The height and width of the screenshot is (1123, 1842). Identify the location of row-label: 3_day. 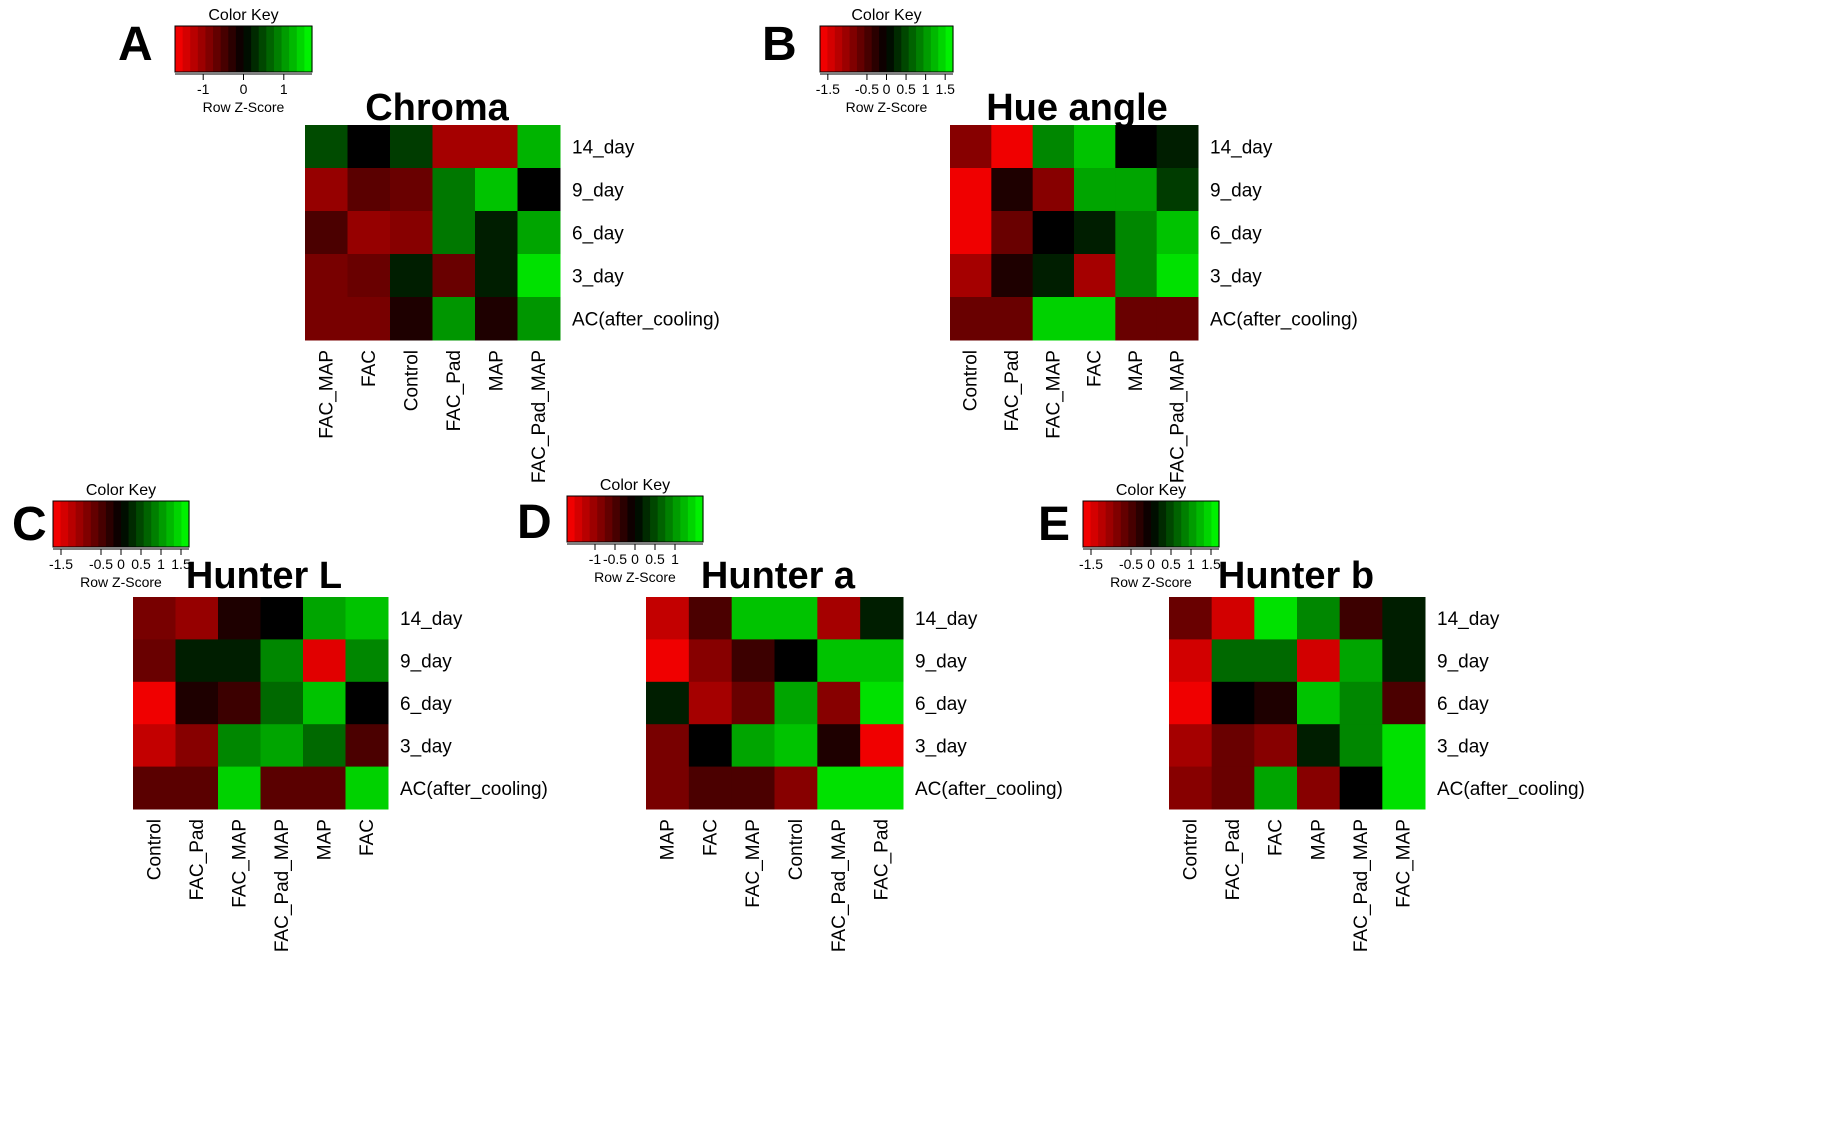
(941, 746).